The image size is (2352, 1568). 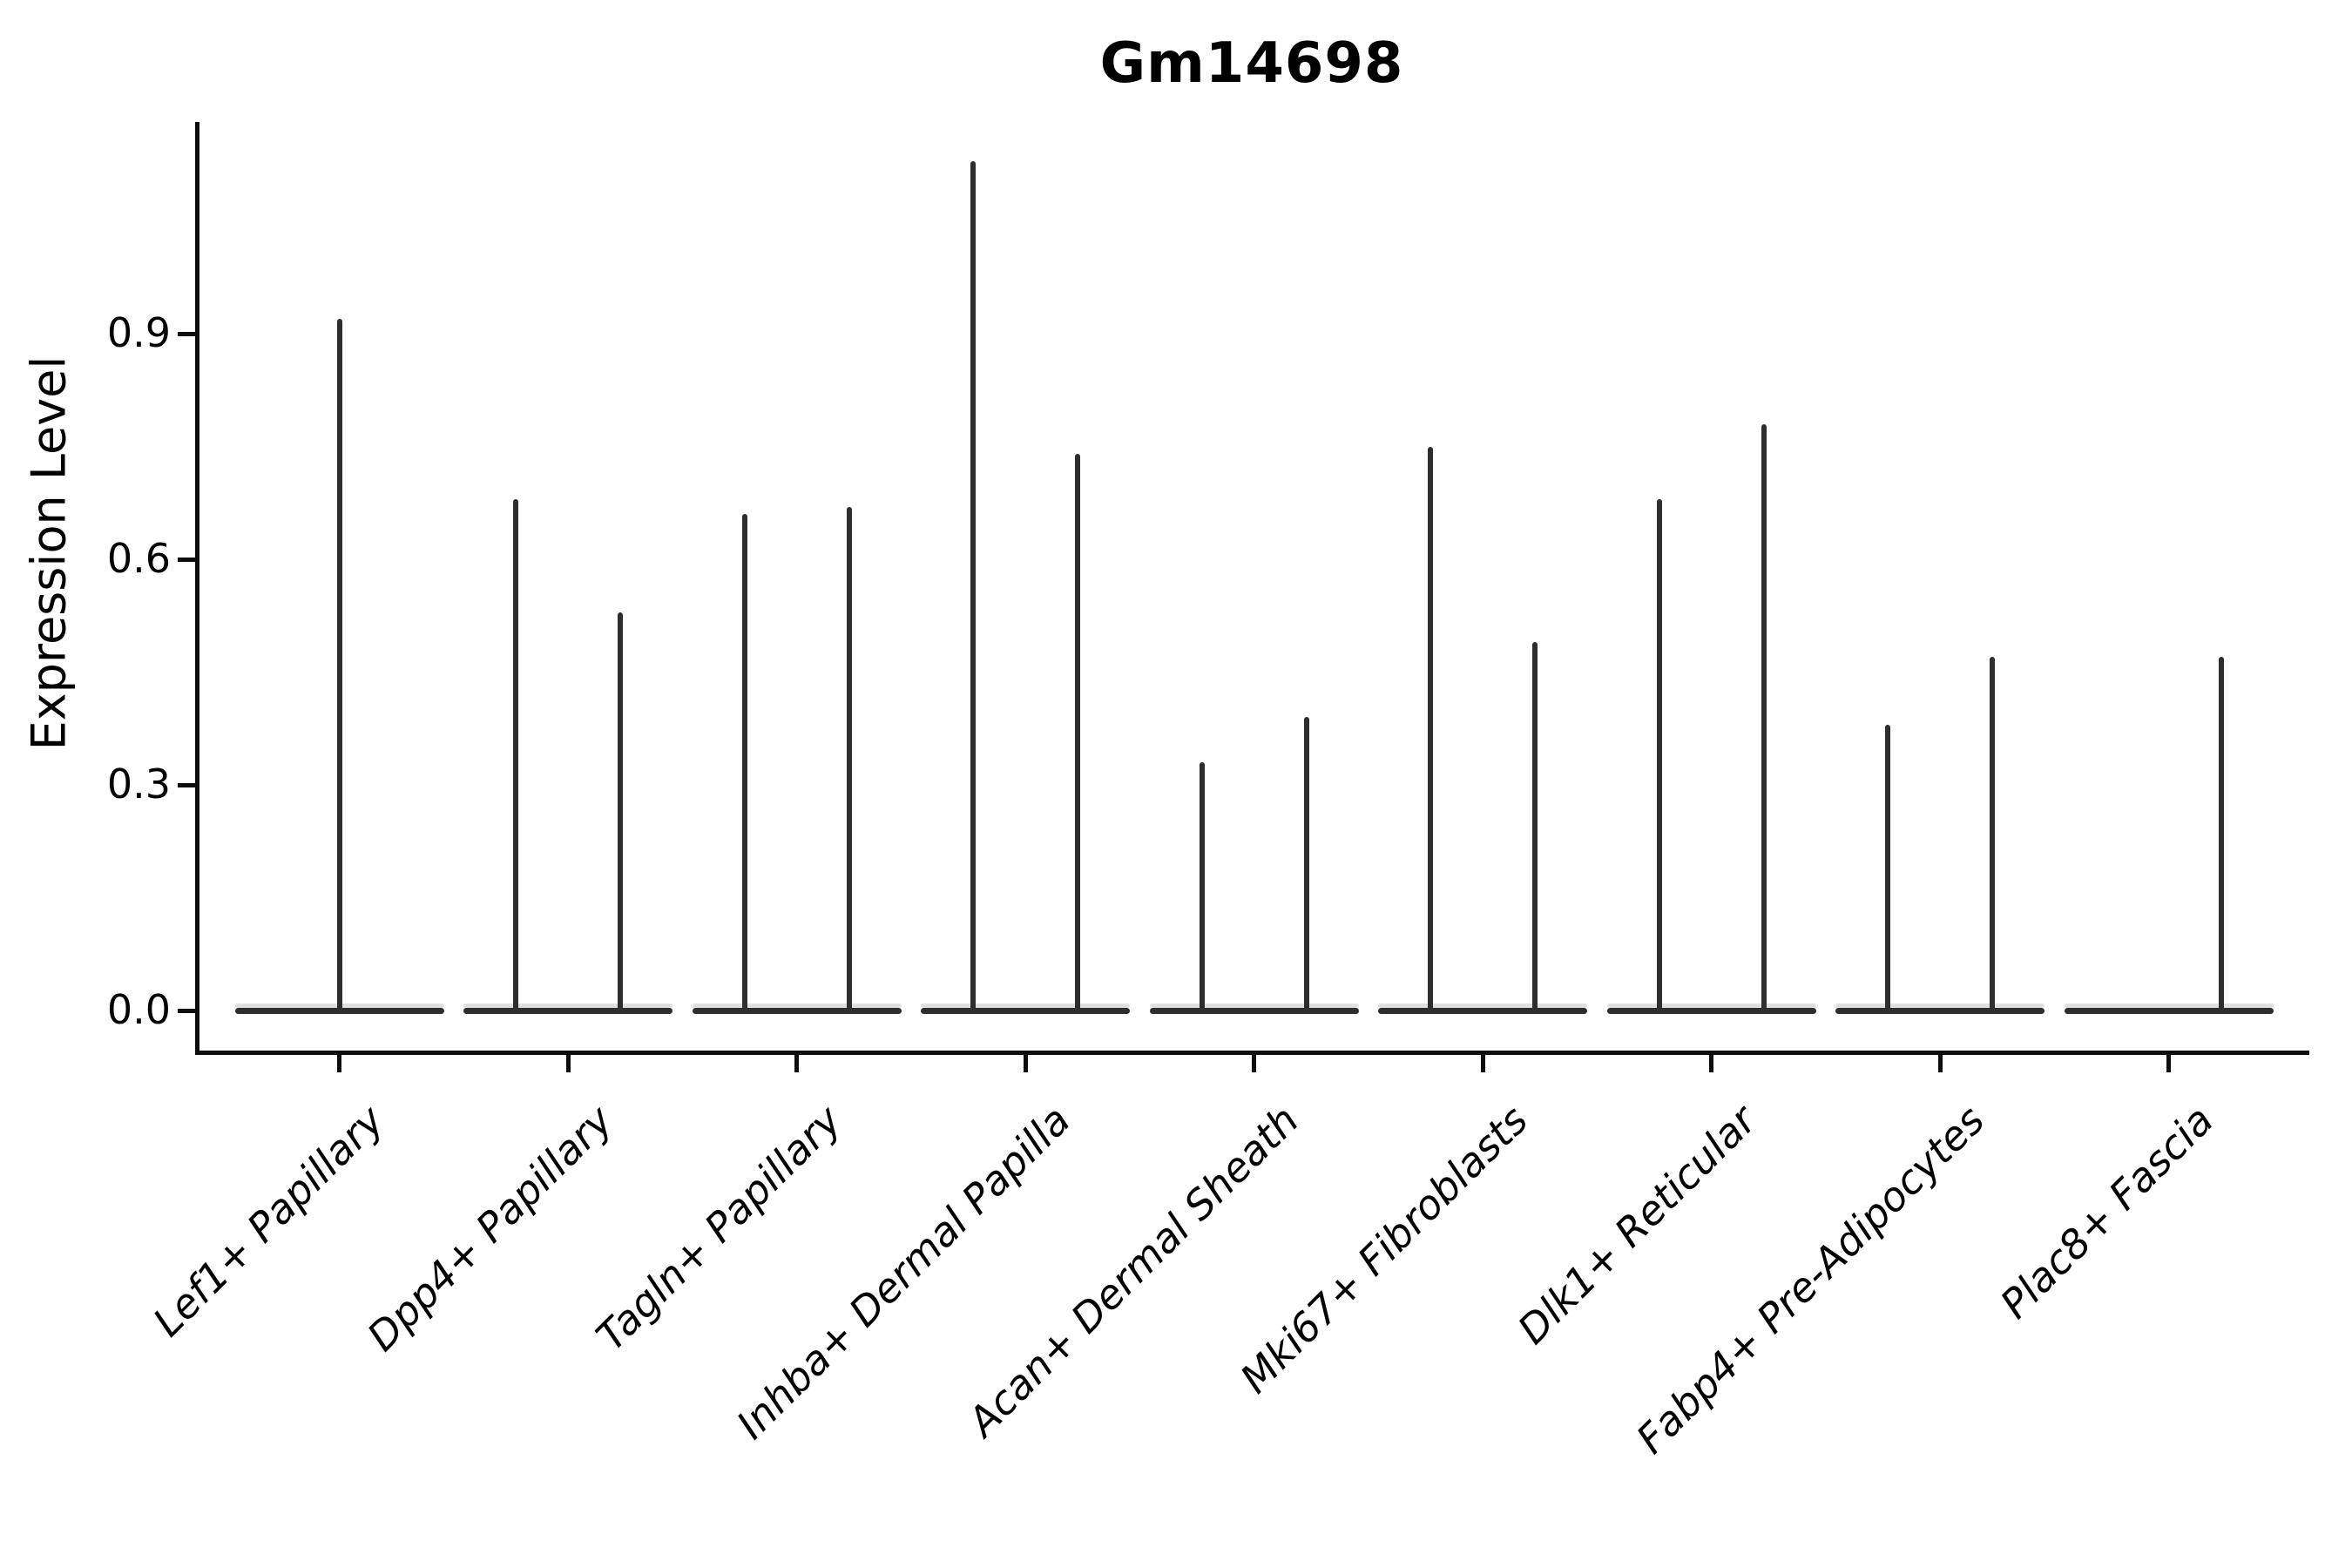 What do you see at coordinates (138, 333) in the screenshot?
I see `y-tick-label: 0.9` at bounding box center [138, 333].